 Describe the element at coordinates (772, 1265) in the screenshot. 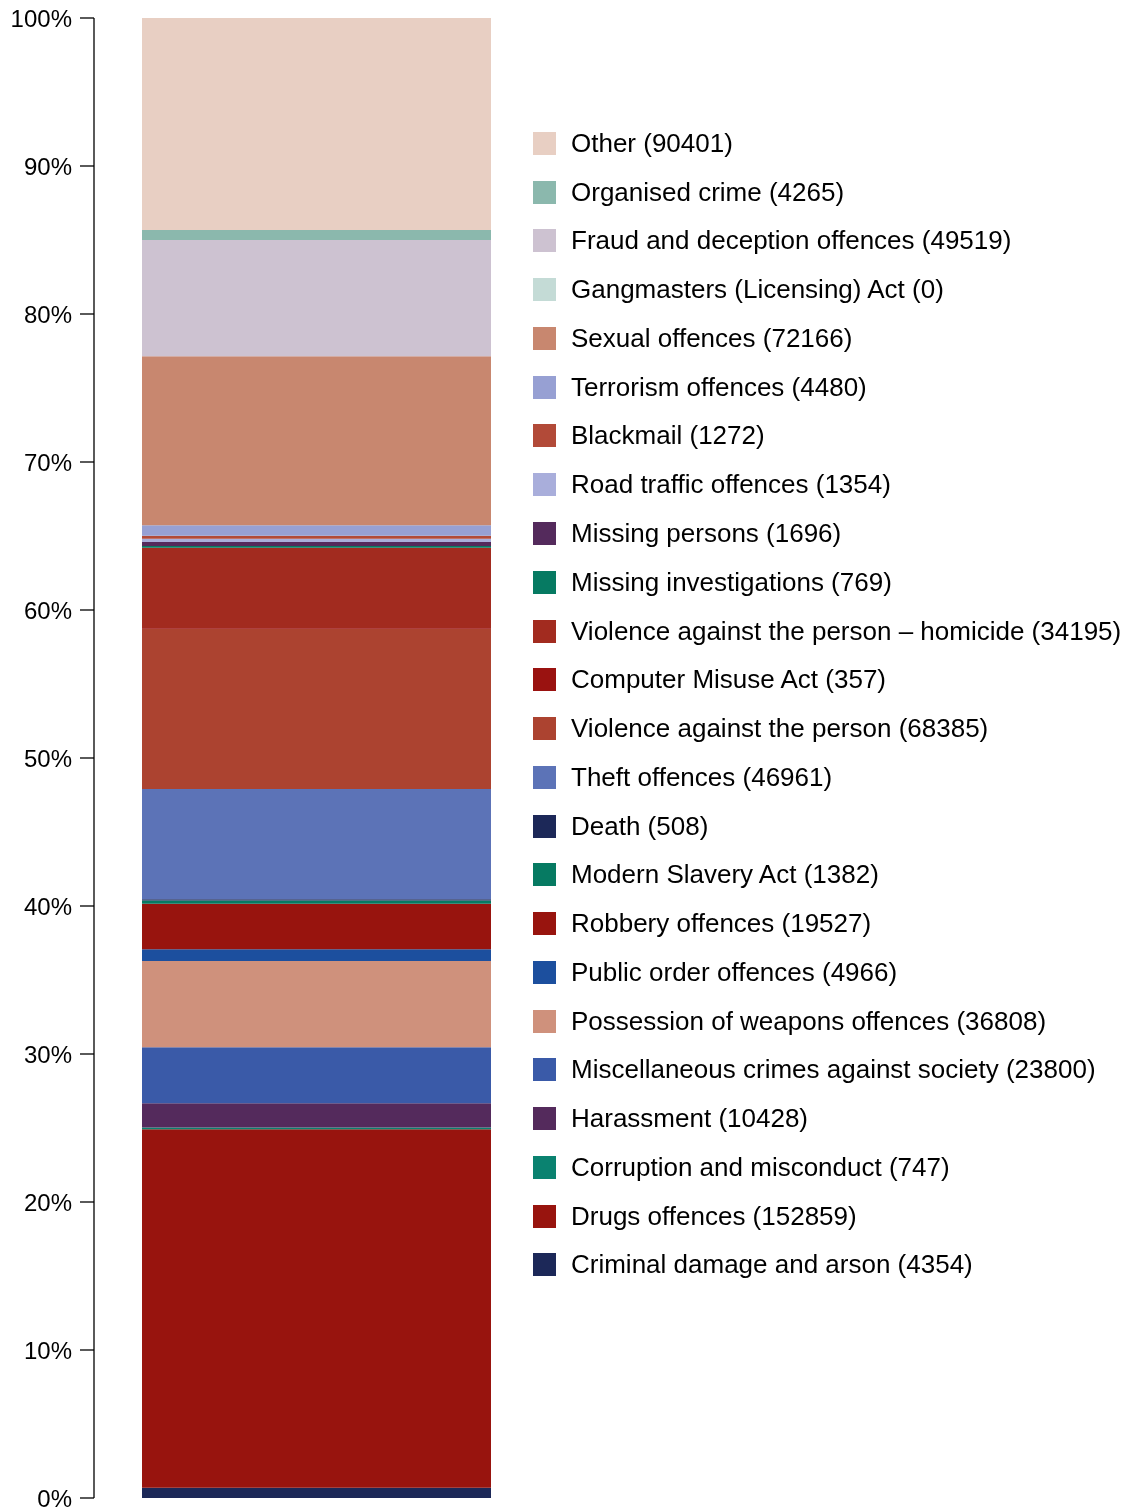

I see `legend-label: Criminal damage and arson (4354)` at that location.